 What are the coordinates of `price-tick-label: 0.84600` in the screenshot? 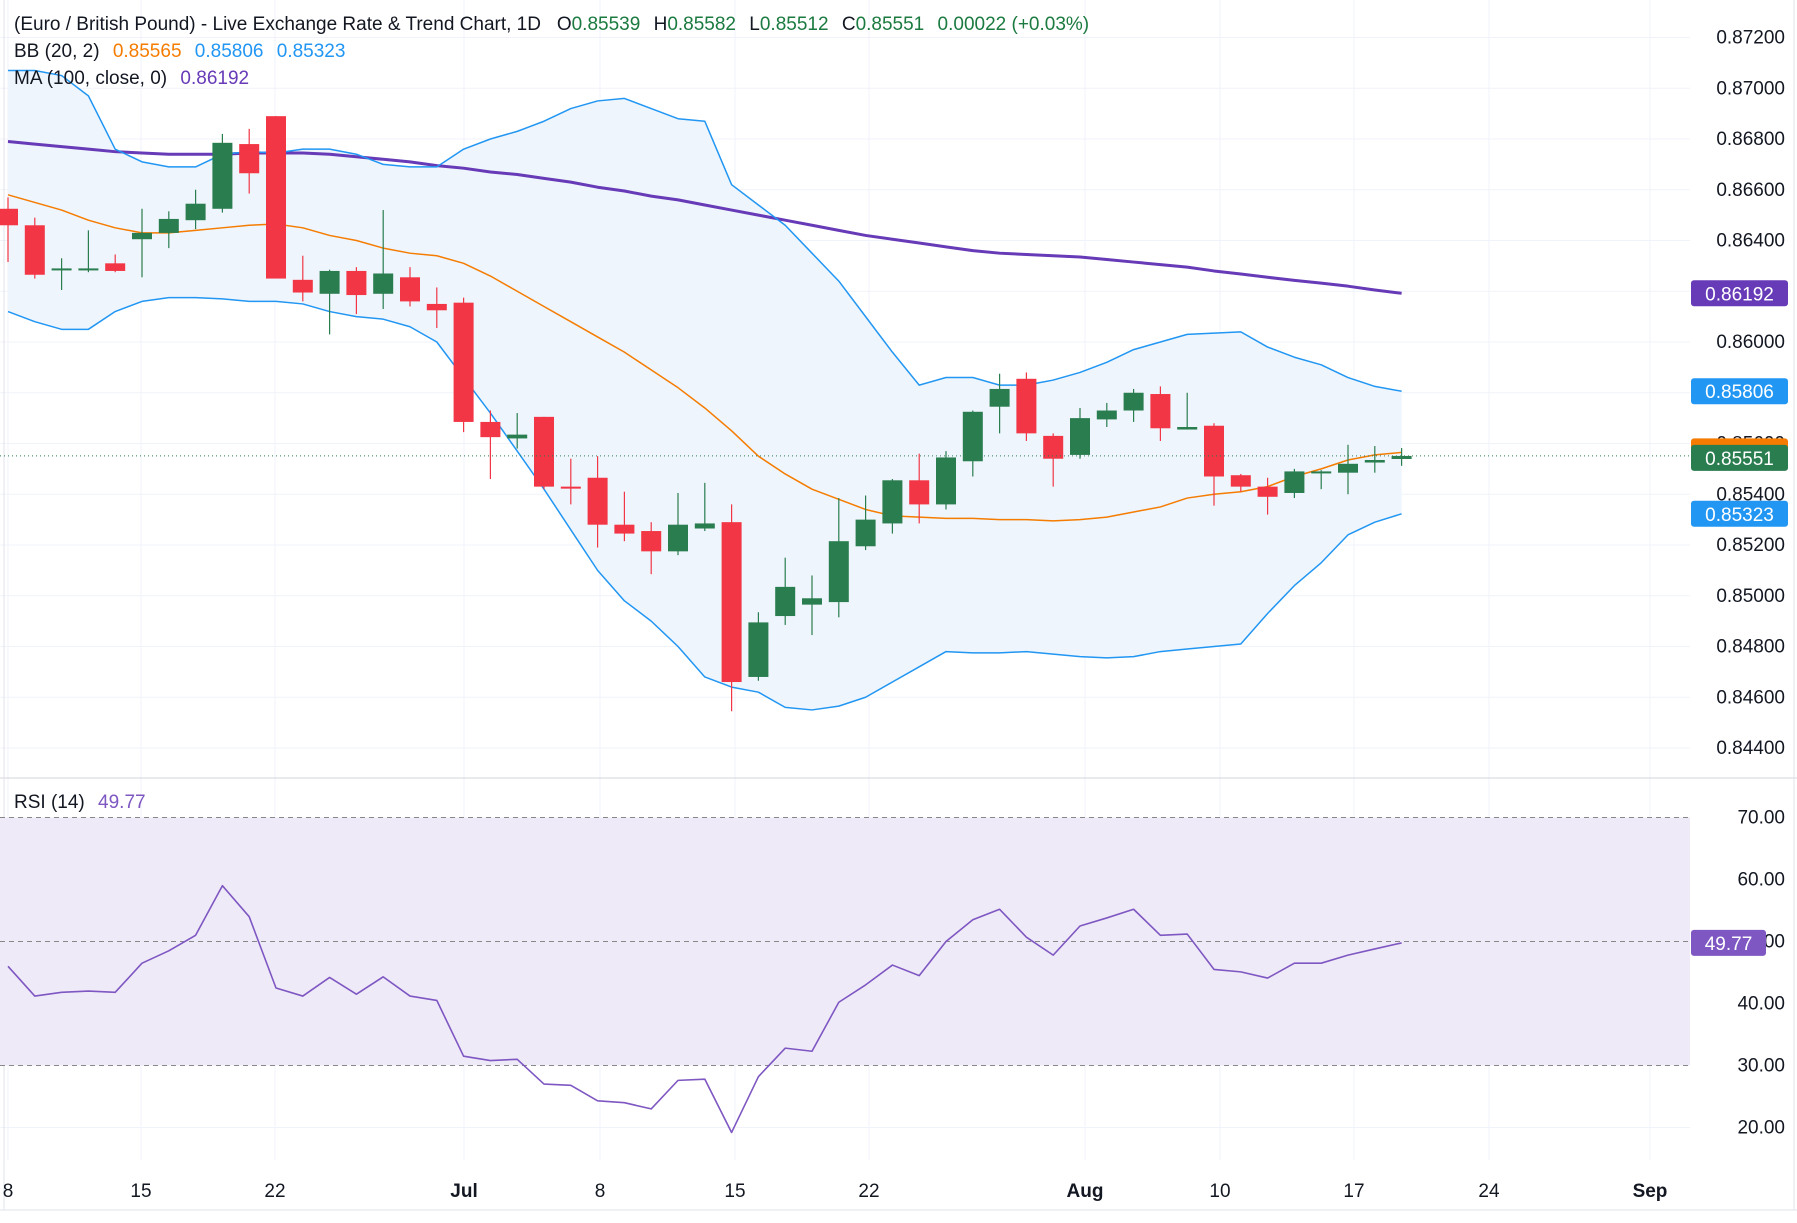 It's located at (1750, 697).